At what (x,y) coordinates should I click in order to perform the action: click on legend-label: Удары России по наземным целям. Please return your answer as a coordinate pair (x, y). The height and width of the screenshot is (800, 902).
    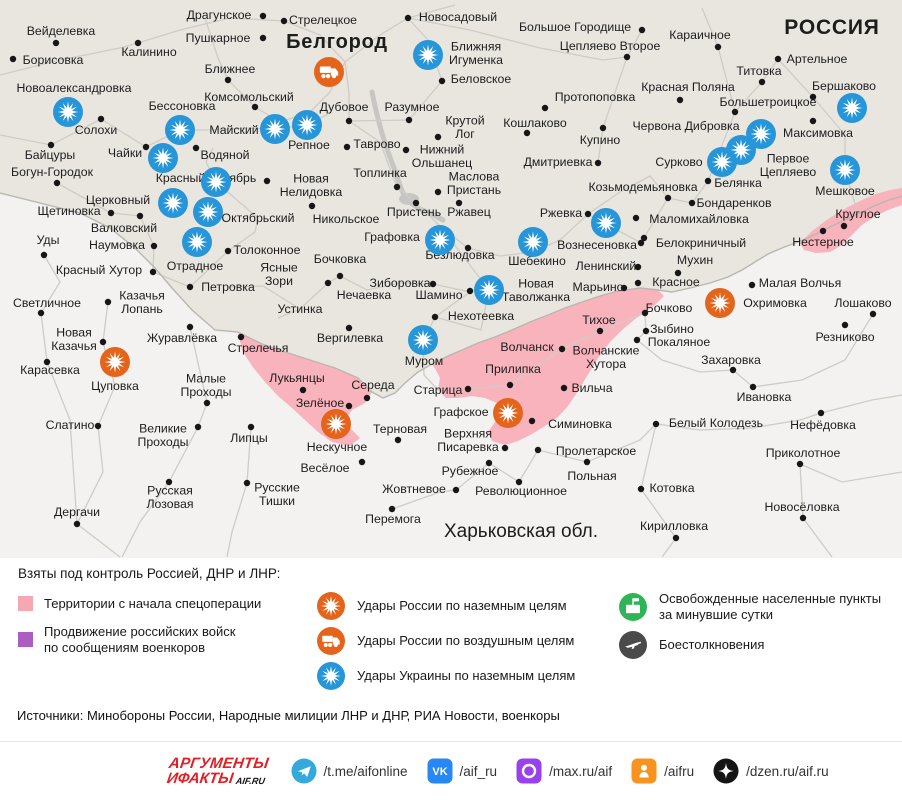
    Looking at the image, I should click on (462, 606).